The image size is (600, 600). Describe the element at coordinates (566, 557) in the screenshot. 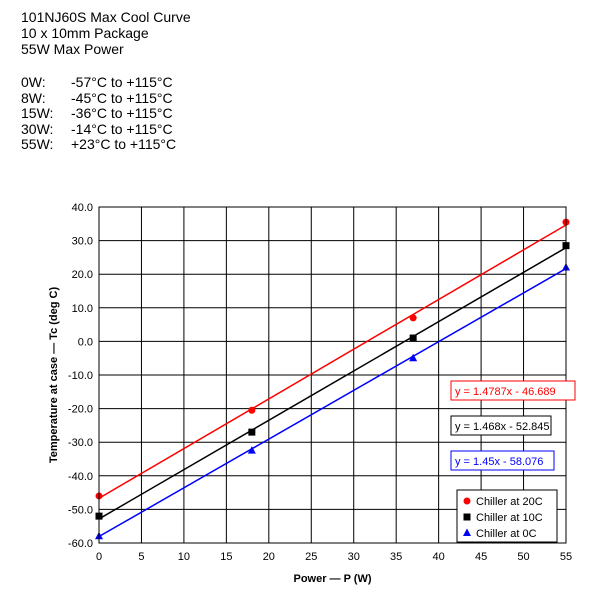

I see `x-tick-label: 55` at that location.